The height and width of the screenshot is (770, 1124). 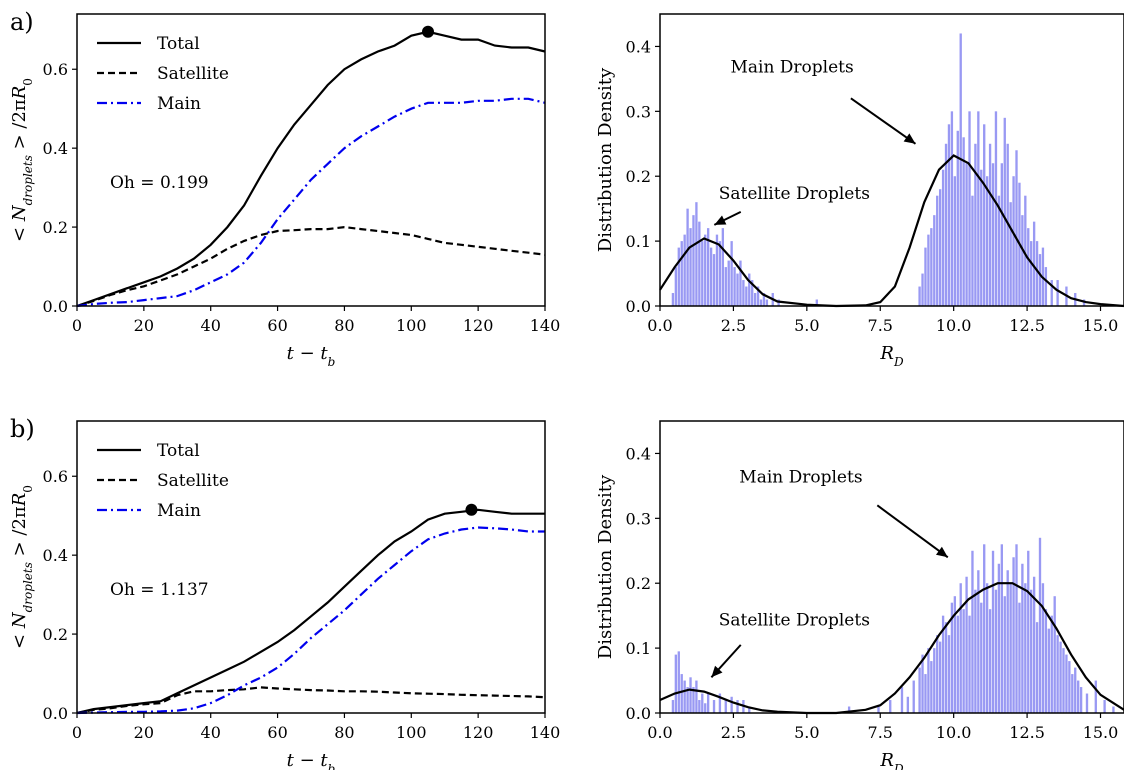 What do you see at coordinates (22, 160) in the screenshot?
I see `y-axis-label: < Ndroplets > /2πR0` at bounding box center [22, 160].